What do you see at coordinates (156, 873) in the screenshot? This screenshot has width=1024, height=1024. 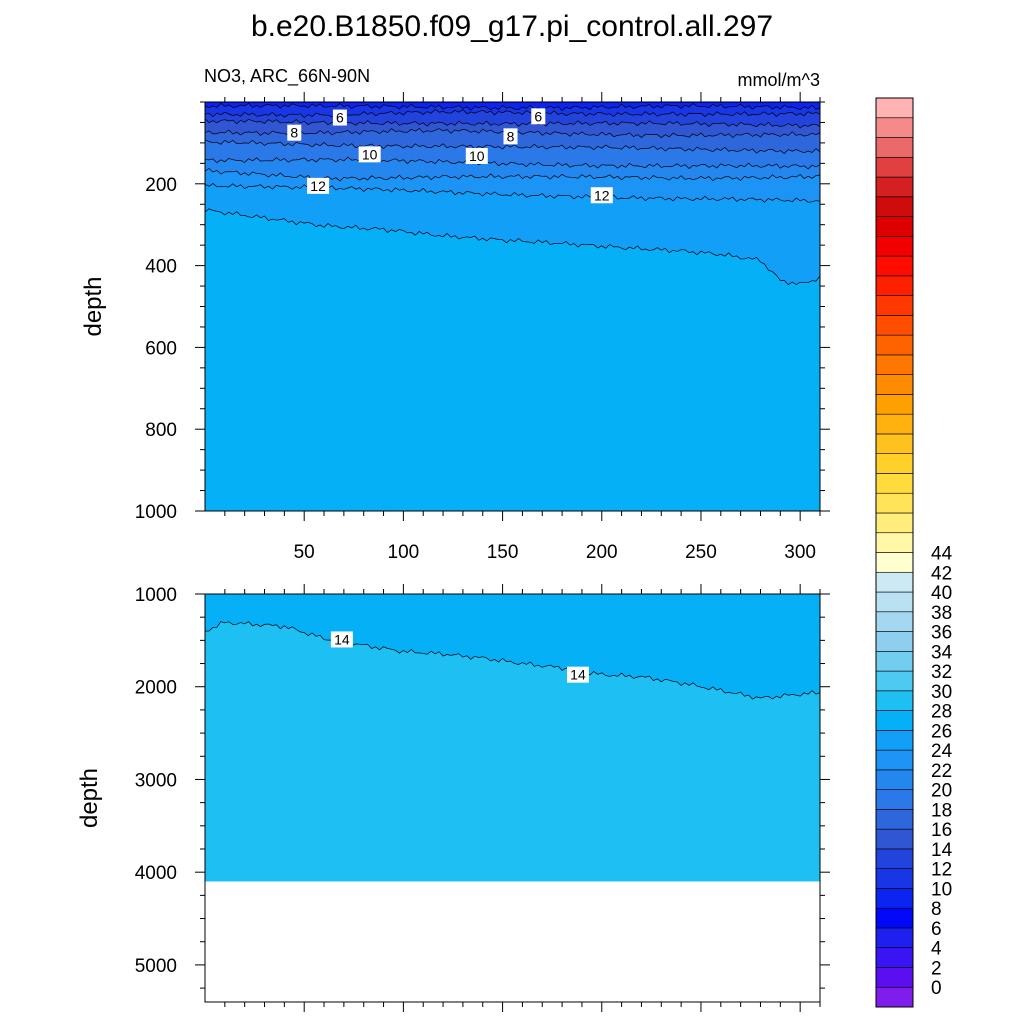 I see `y-tick-label: 4000` at bounding box center [156, 873].